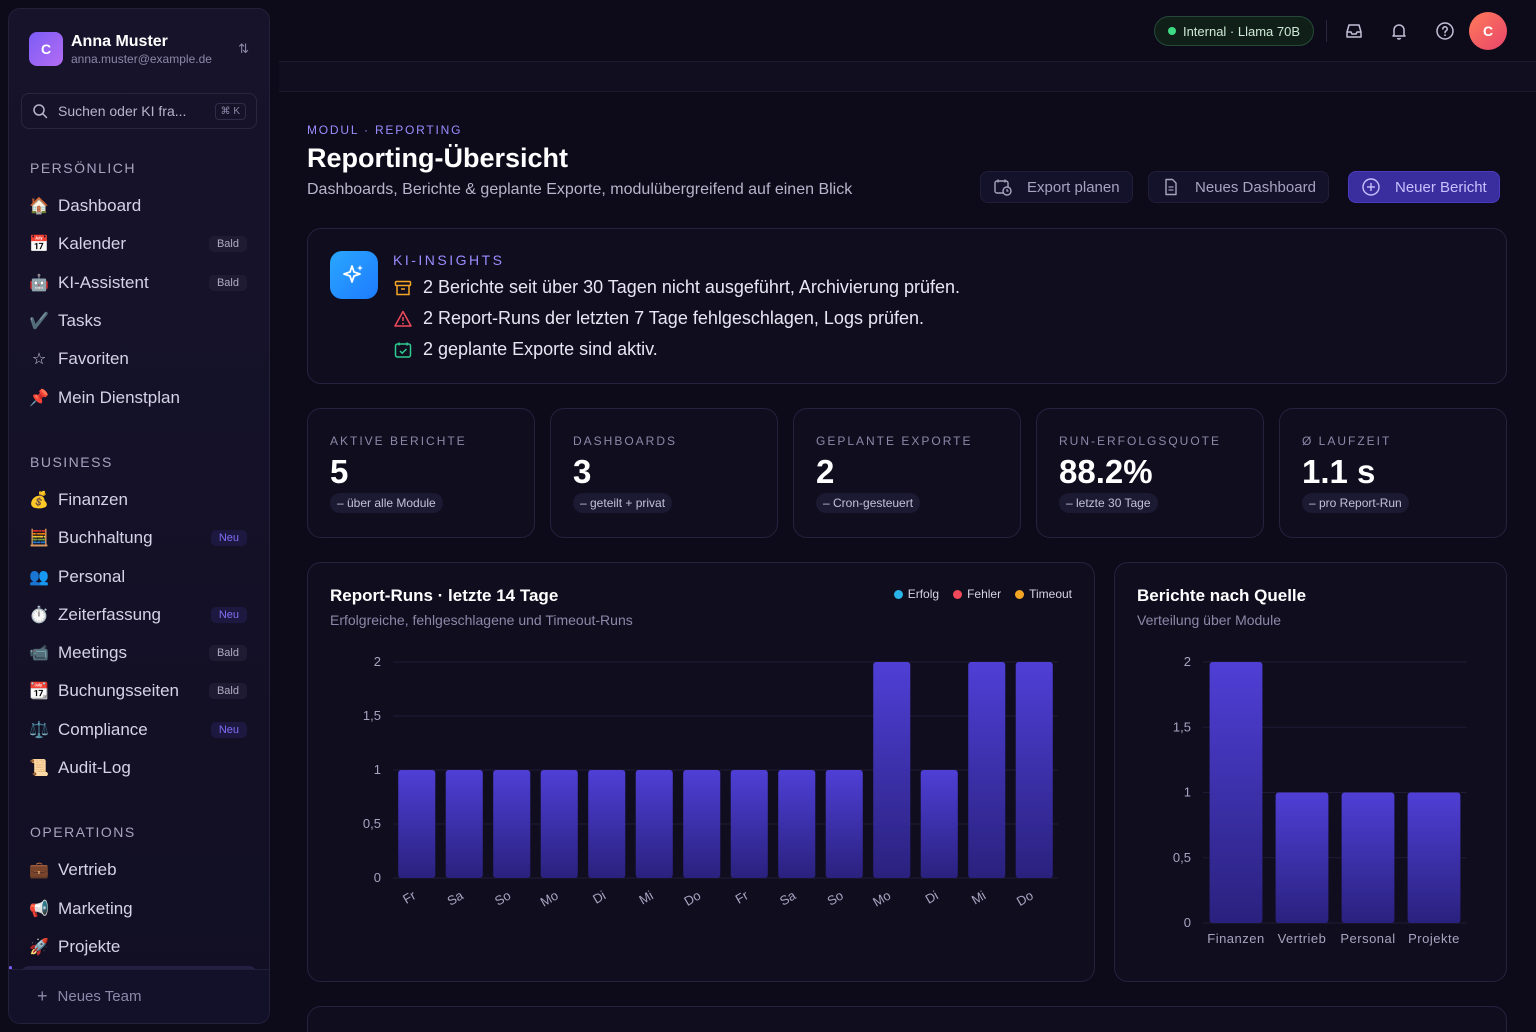 Image resolution: width=1536 pixels, height=1032 pixels. I want to click on nav-gap, so click(139, 800).